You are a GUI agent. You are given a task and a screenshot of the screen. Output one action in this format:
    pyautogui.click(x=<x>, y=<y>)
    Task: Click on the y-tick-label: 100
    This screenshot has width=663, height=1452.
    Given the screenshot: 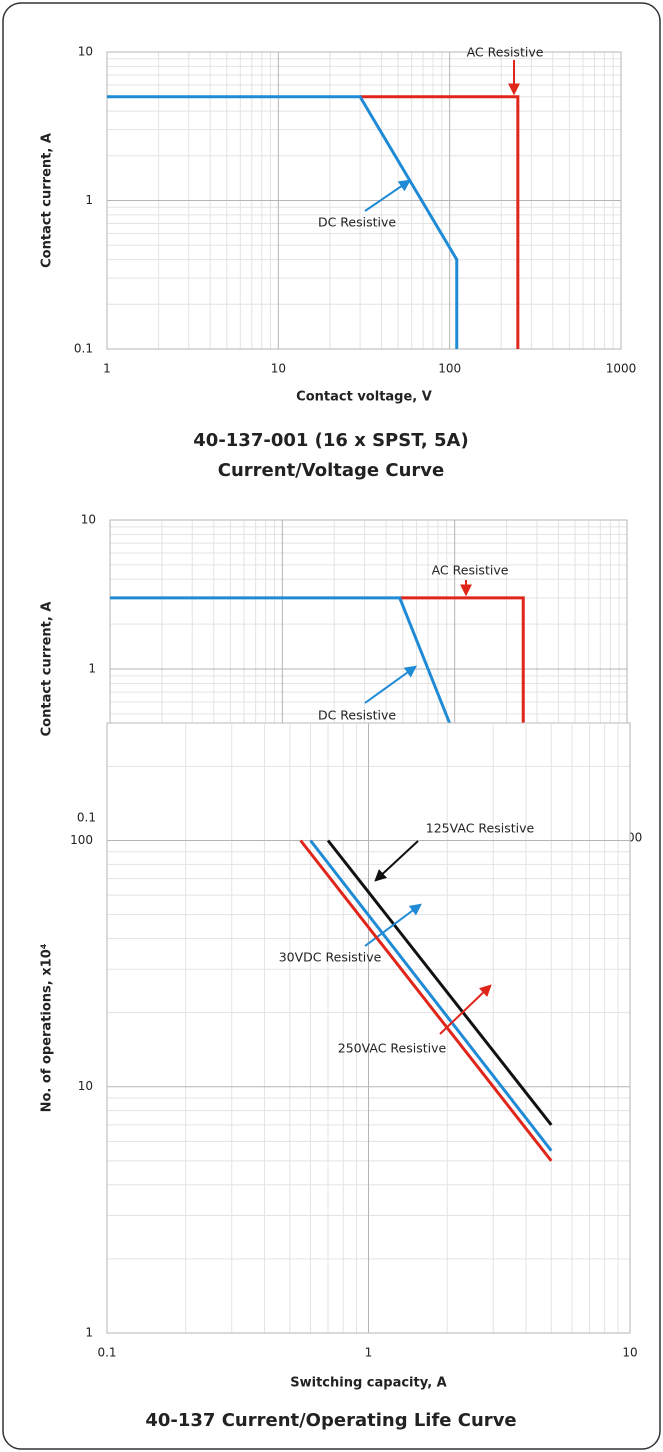 What is the action you would take?
    pyautogui.click(x=81, y=840)
    